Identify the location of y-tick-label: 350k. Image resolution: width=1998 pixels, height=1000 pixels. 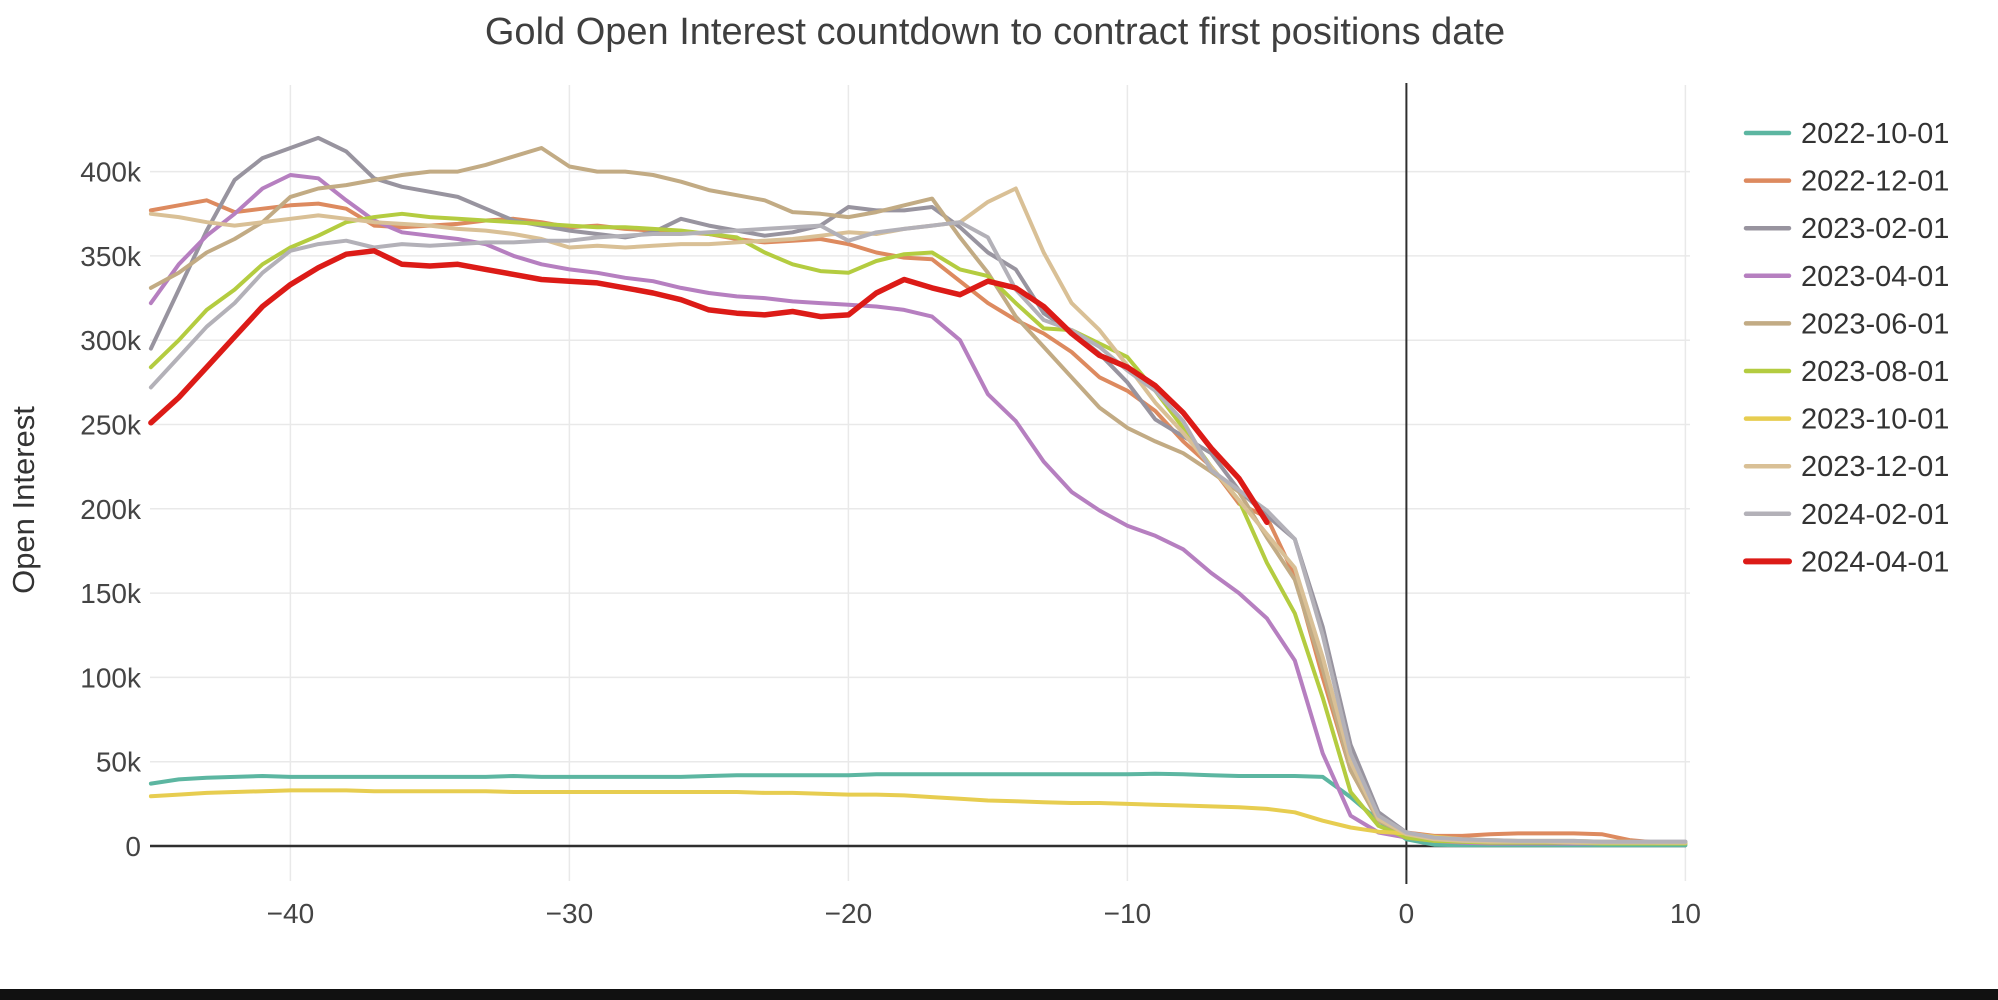
(111, 256).